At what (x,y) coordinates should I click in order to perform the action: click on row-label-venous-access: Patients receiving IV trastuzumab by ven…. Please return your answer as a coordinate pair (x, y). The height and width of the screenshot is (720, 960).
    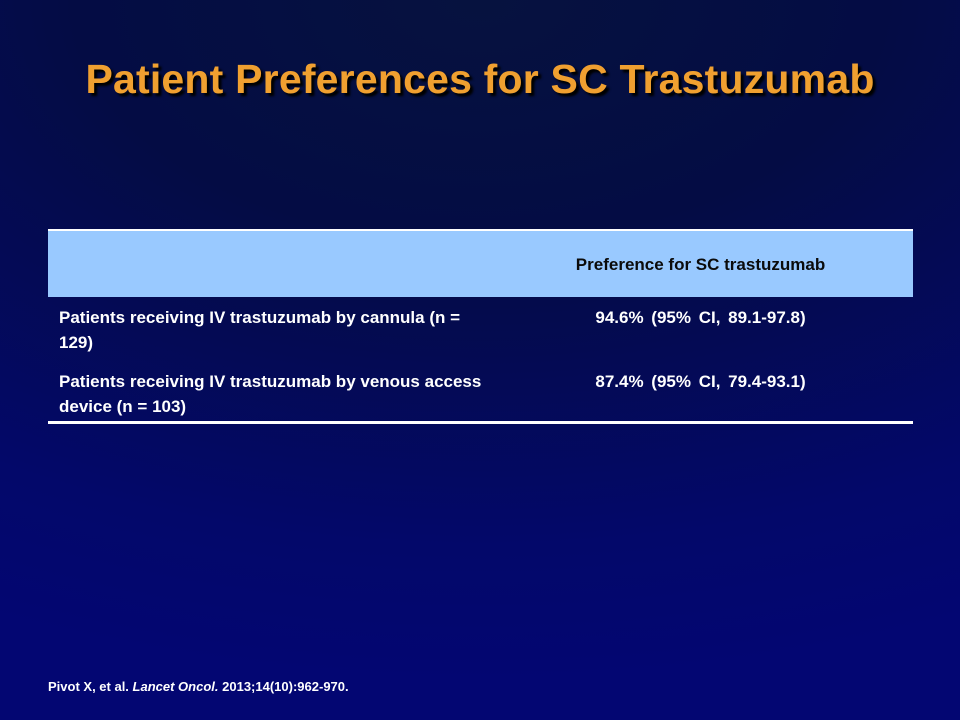
    Looking at the image, I should click on (270, 394).